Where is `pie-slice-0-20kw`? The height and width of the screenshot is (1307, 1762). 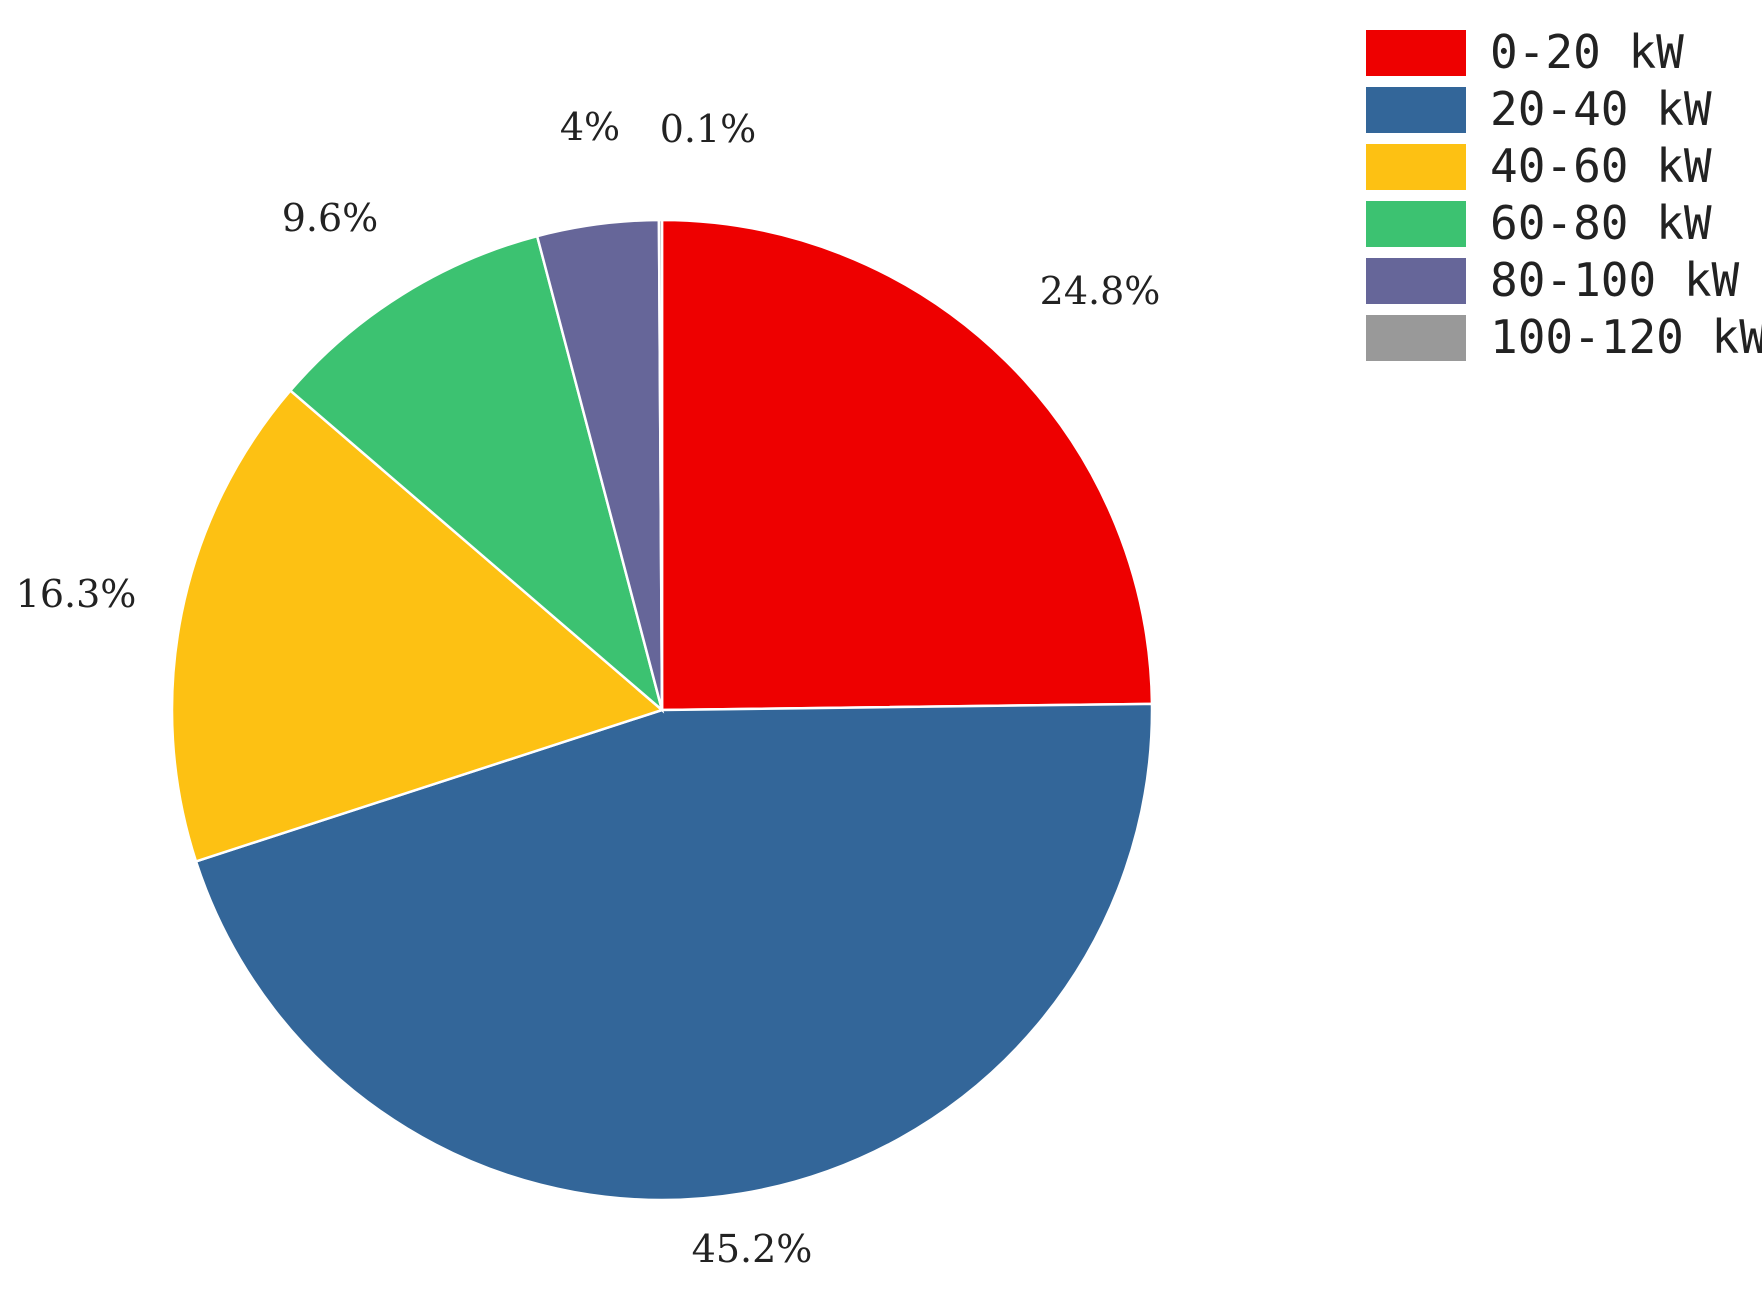
pie-slice-0-20kw is located at coordinates (907, 465).